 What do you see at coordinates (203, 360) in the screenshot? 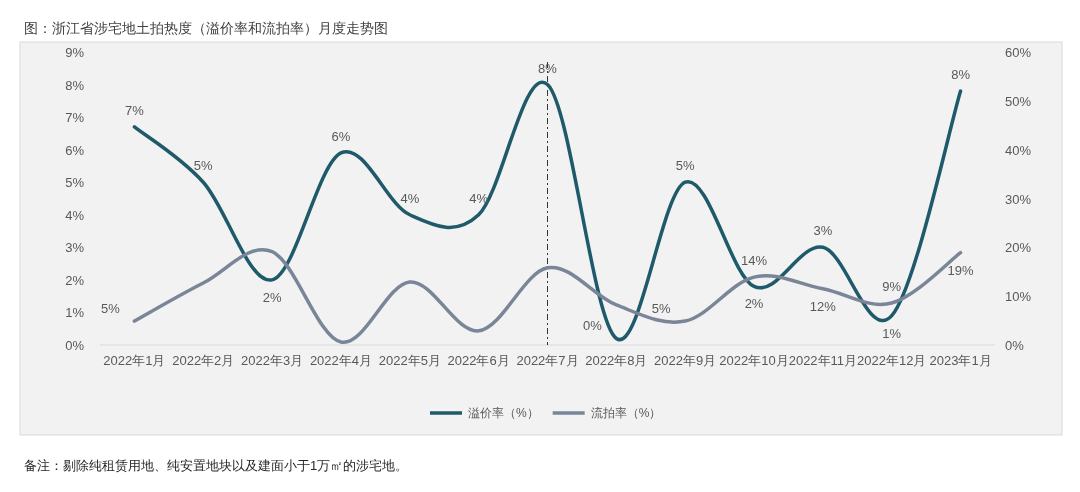
I see `x-tick-label: 2022年2月` at bounding box center [203, 360].